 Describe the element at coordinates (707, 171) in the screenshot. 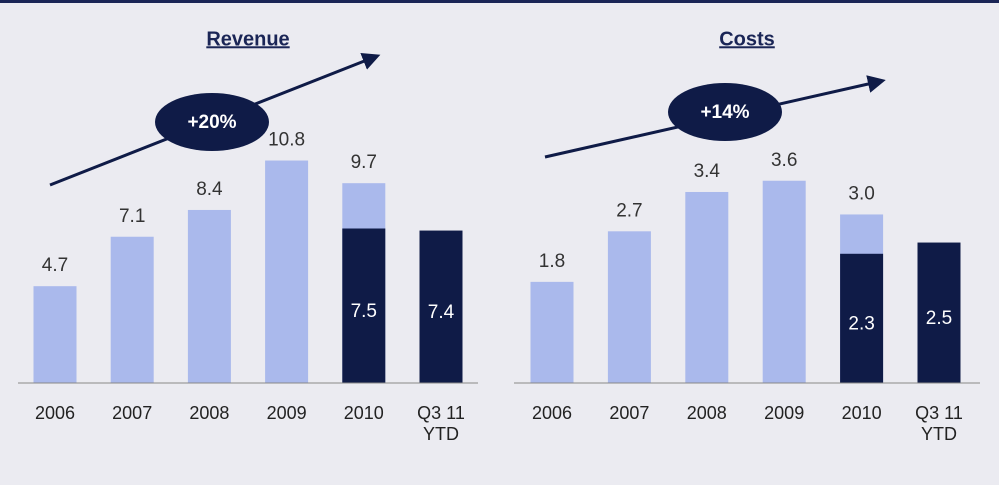

I see `value-label: 3.4` at that location.